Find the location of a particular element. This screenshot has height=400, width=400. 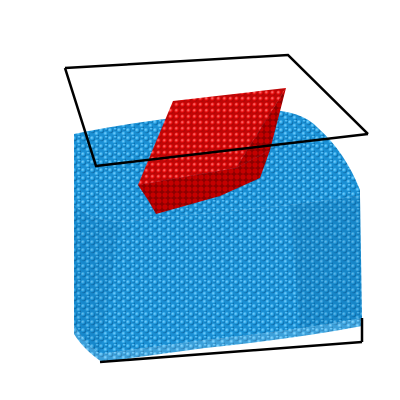

crystal-front-face is located at coordinates (204, 182).